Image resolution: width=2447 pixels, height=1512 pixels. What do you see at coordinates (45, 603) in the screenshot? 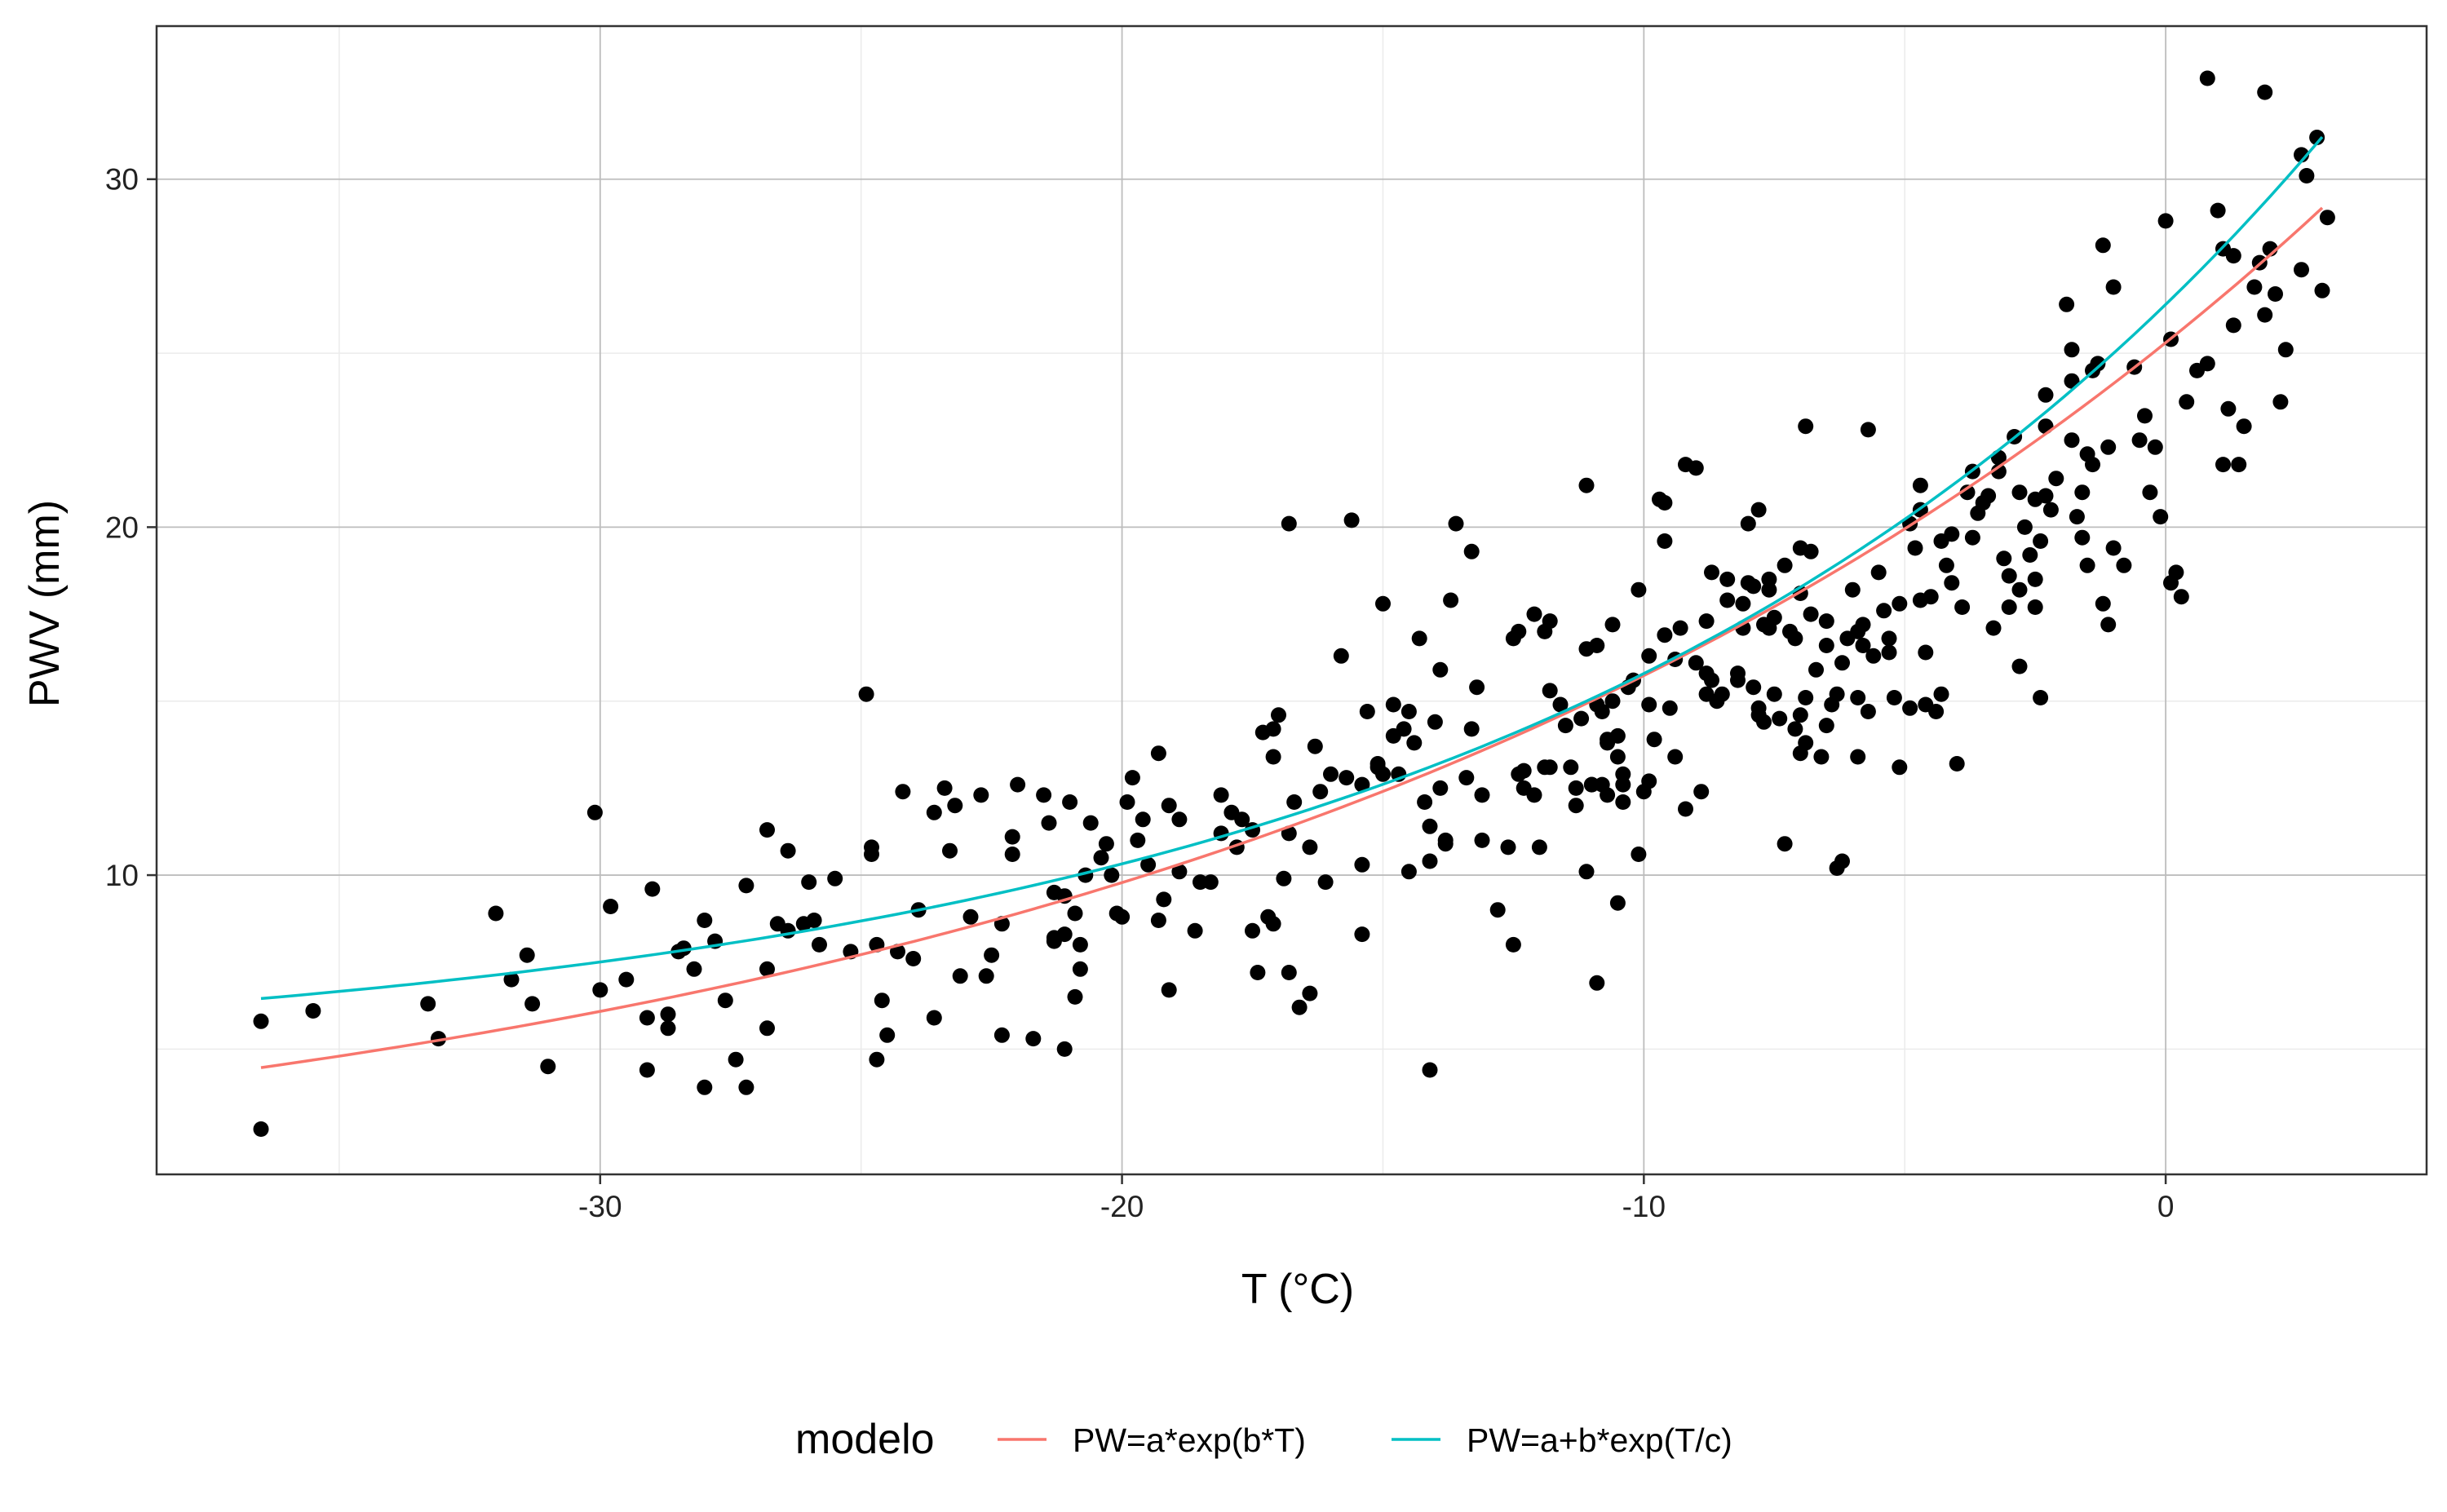
I see `y-axis-title: PWV (mm)` at bounding box center [45, 603].